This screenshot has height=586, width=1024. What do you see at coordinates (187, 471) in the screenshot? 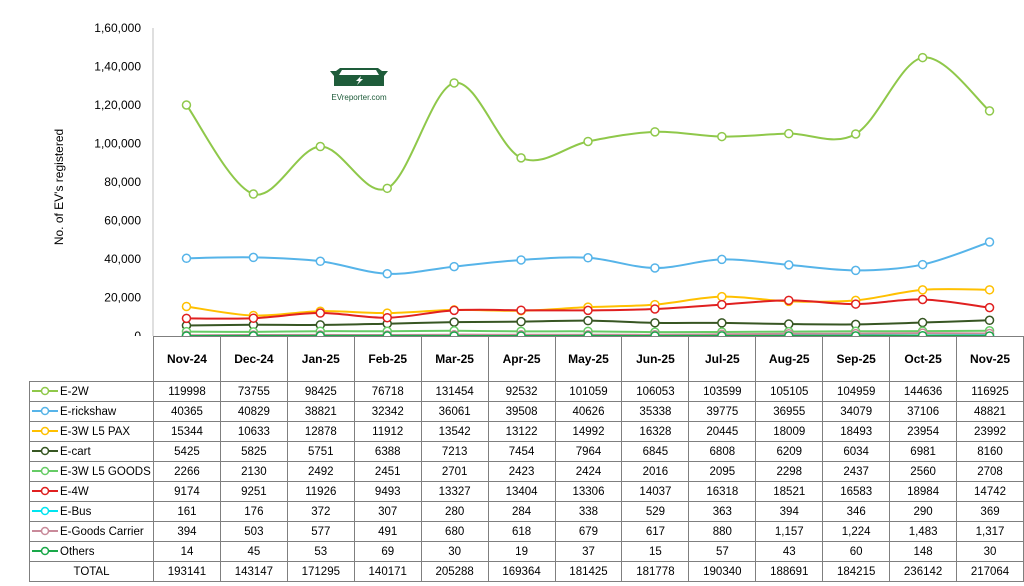
I see `data-label: 2266` at bounding box center [187, 471].